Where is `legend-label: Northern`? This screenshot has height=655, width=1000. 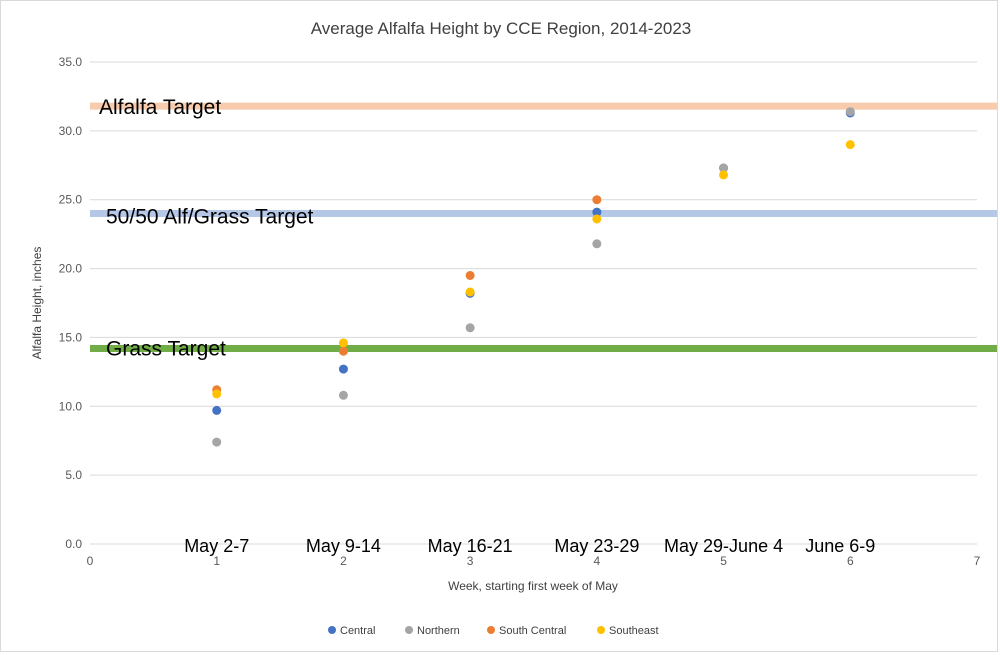 legend-label: Northern is located at coordinates (438, 631).